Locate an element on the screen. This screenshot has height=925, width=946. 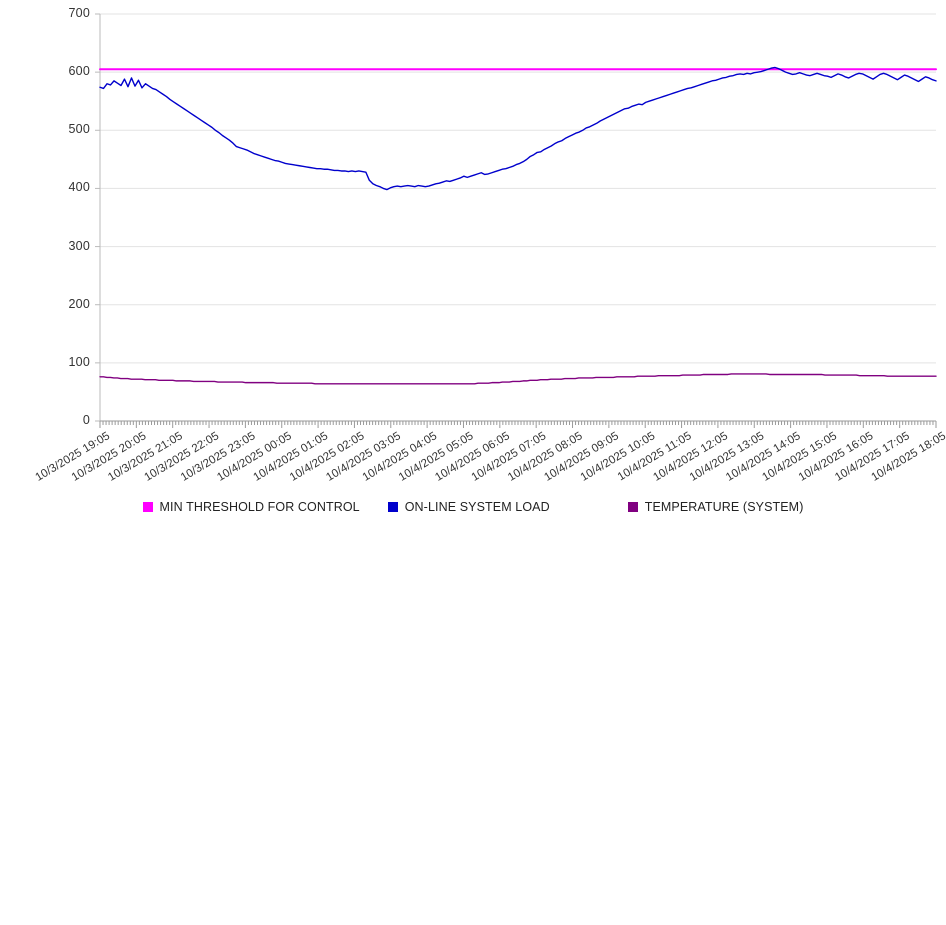
legend-item: MIN THRESHOLD FOR CONTROL is located at coordinates (251, 507).